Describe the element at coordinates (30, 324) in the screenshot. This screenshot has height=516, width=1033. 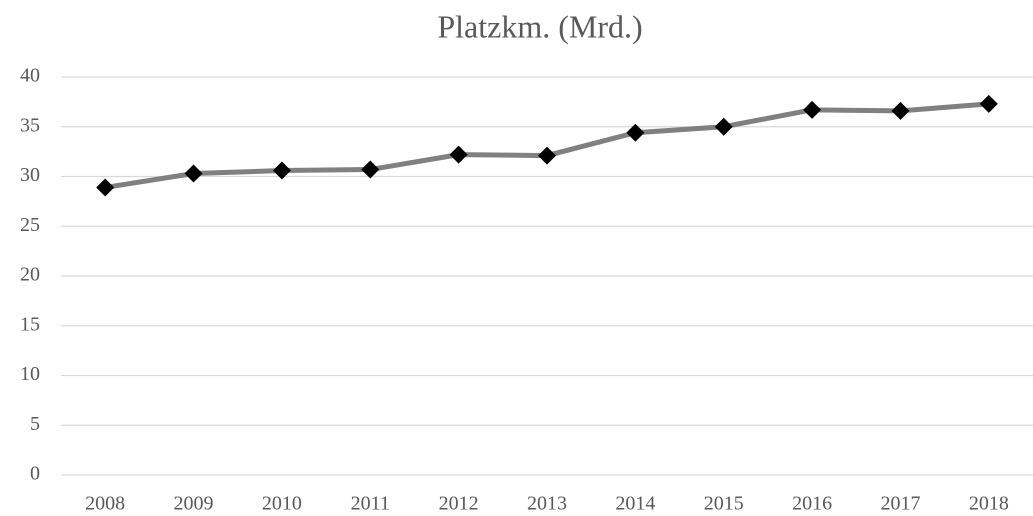
I see `y-tick-label: 15` at that location.